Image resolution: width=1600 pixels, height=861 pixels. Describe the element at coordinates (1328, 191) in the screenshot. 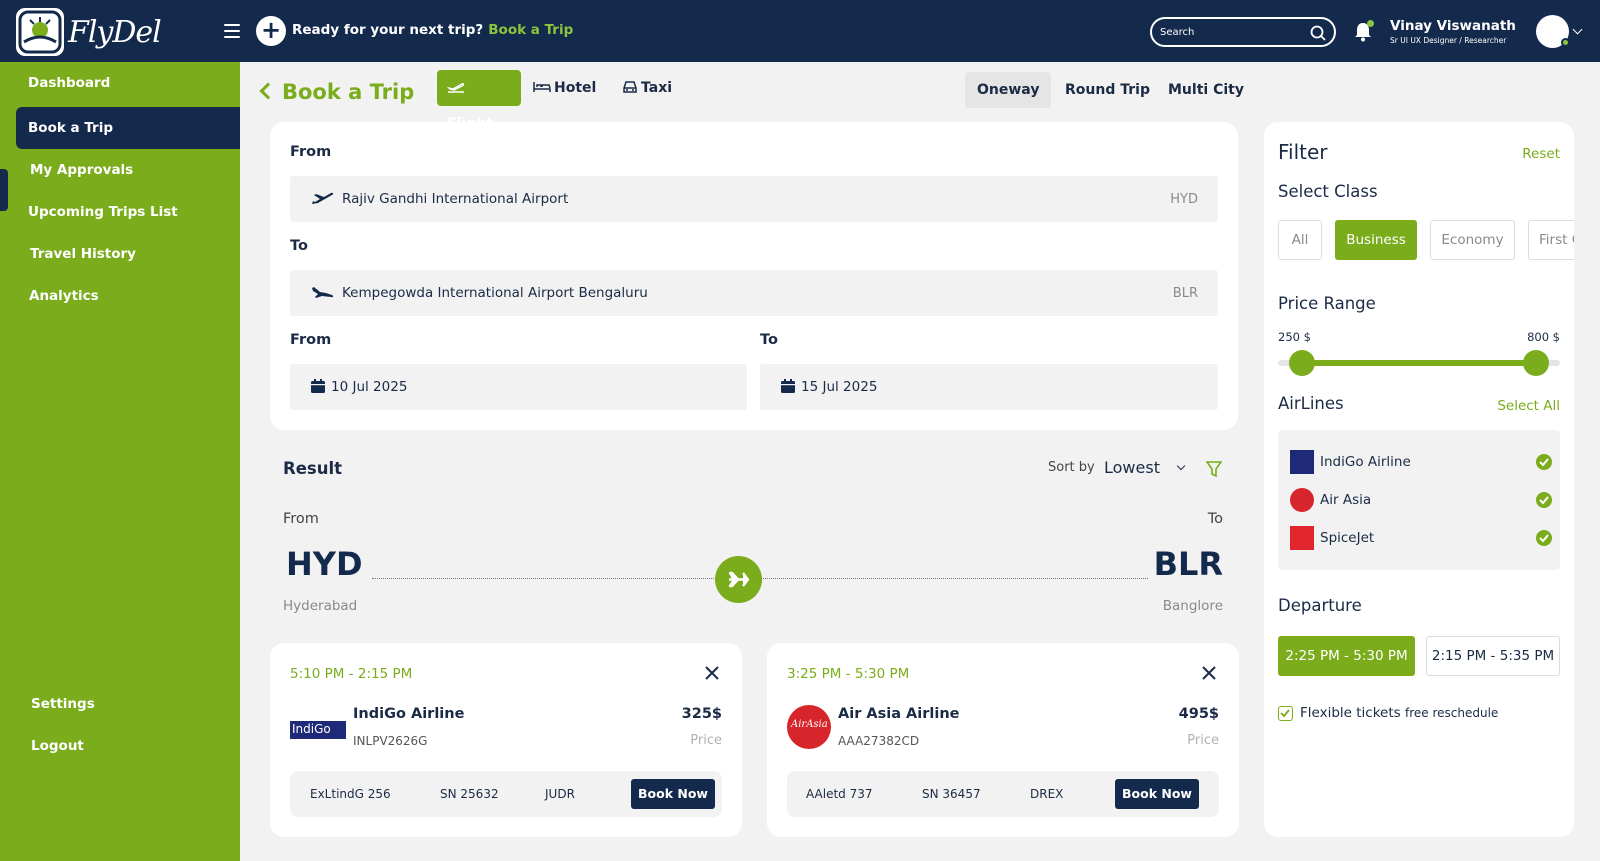

I see `select-class-title: Select Class` at that location.